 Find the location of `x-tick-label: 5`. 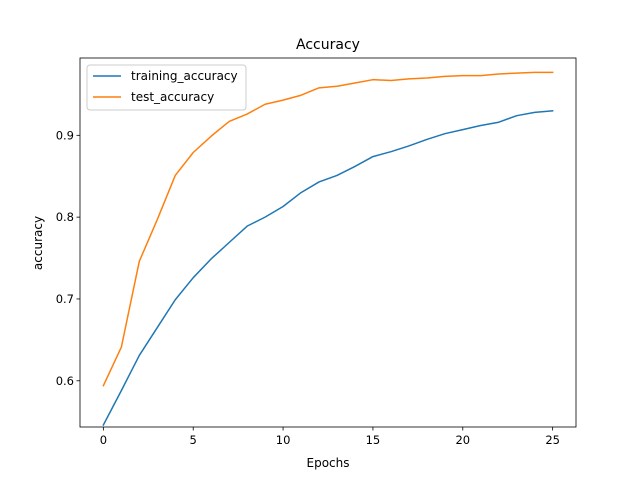

x-tick-label: 5 is located at coordinates (193, 440).